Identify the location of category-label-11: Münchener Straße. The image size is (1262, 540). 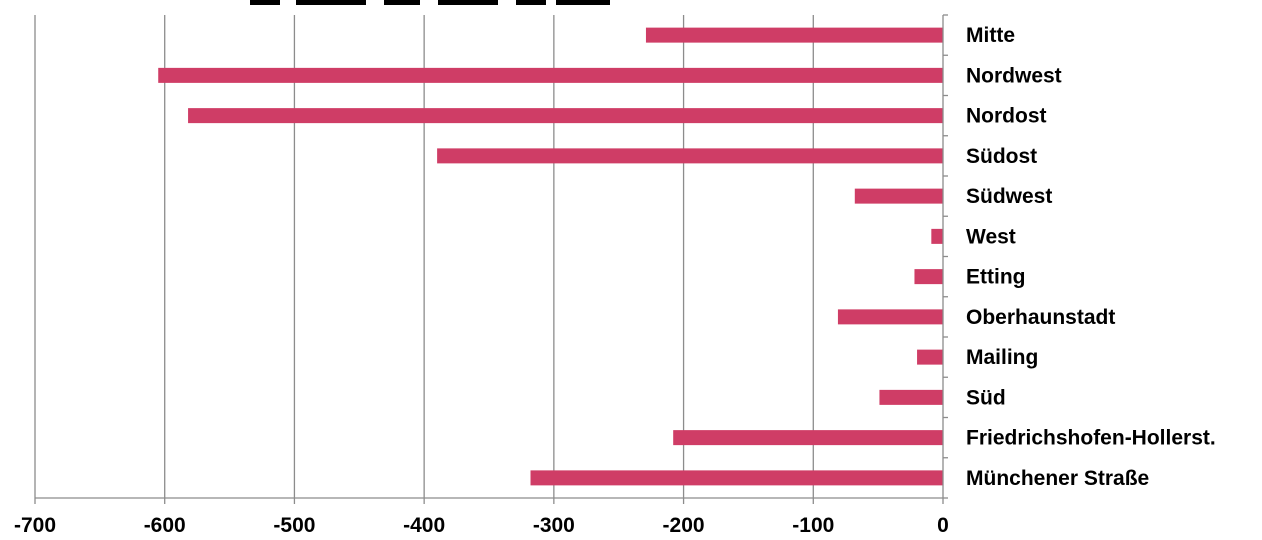
(1057, 478).